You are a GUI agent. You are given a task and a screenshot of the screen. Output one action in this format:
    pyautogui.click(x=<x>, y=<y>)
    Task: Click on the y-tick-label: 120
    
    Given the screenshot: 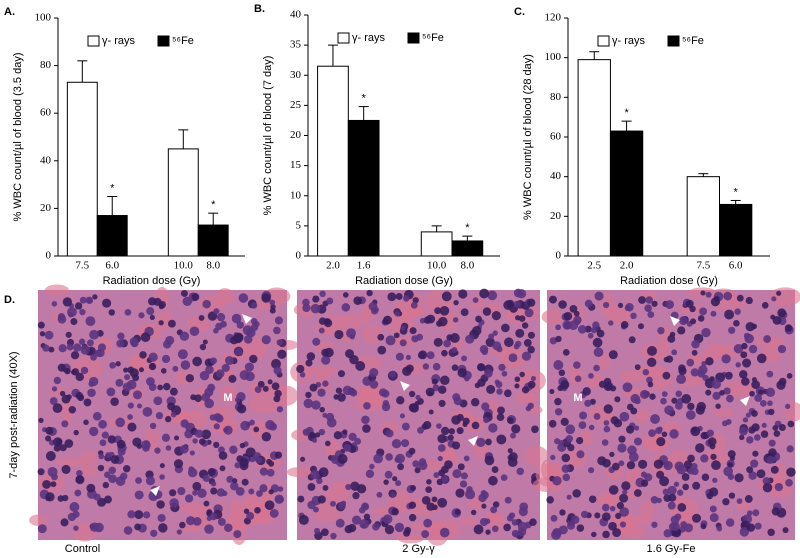 What is the action you would take?
    pyautogui.click(x=553, y=18)
    